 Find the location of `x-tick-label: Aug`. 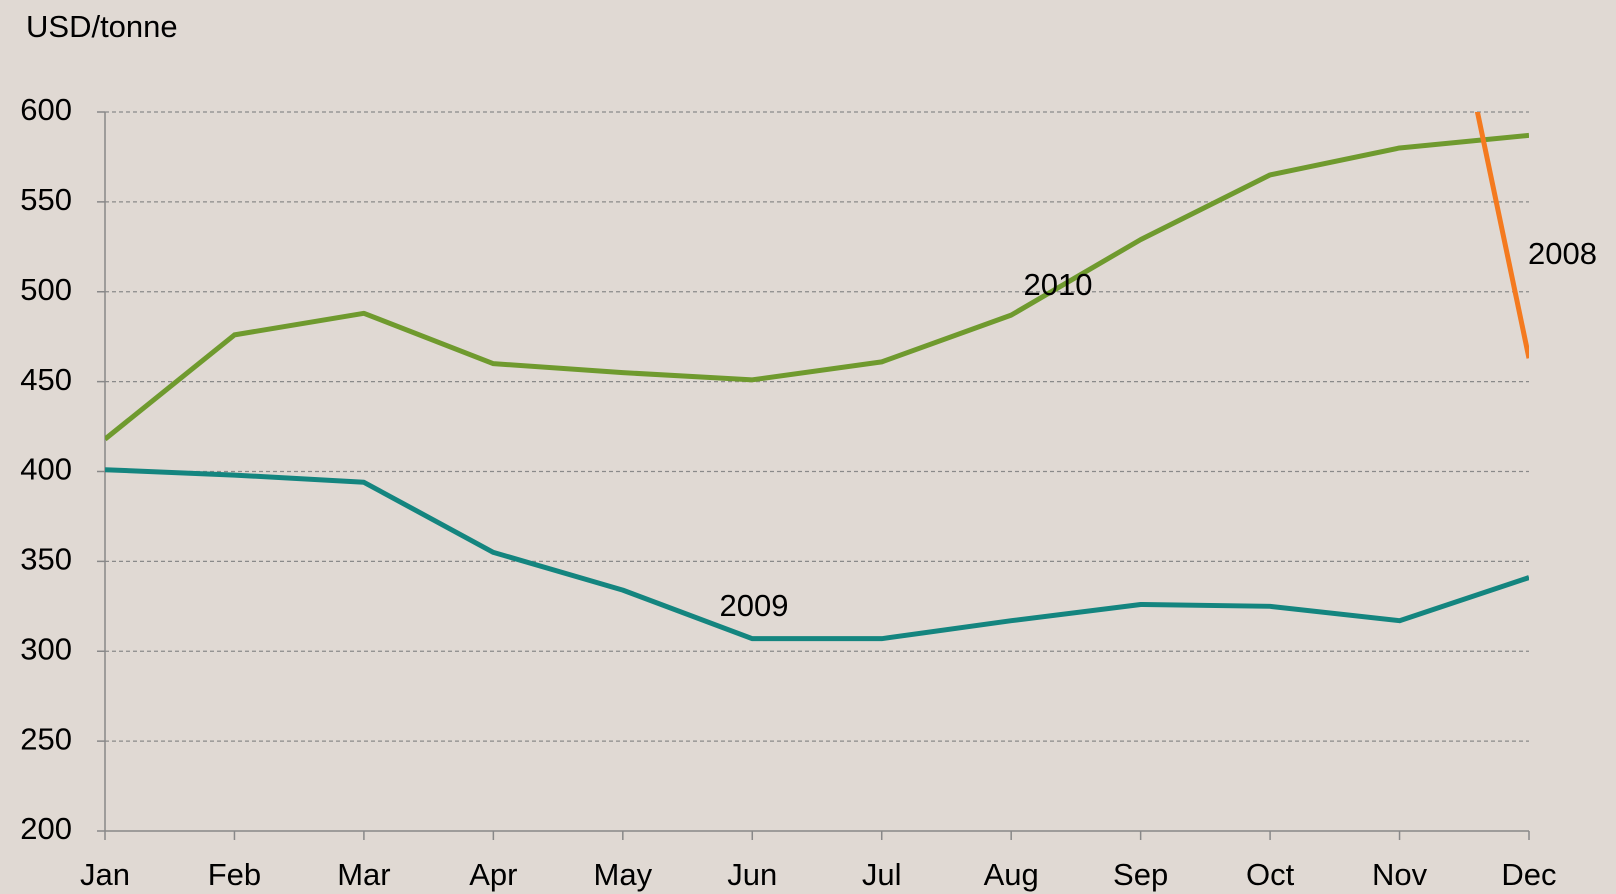

x-tick-label: Aug is located at coordinates (1011, 874).